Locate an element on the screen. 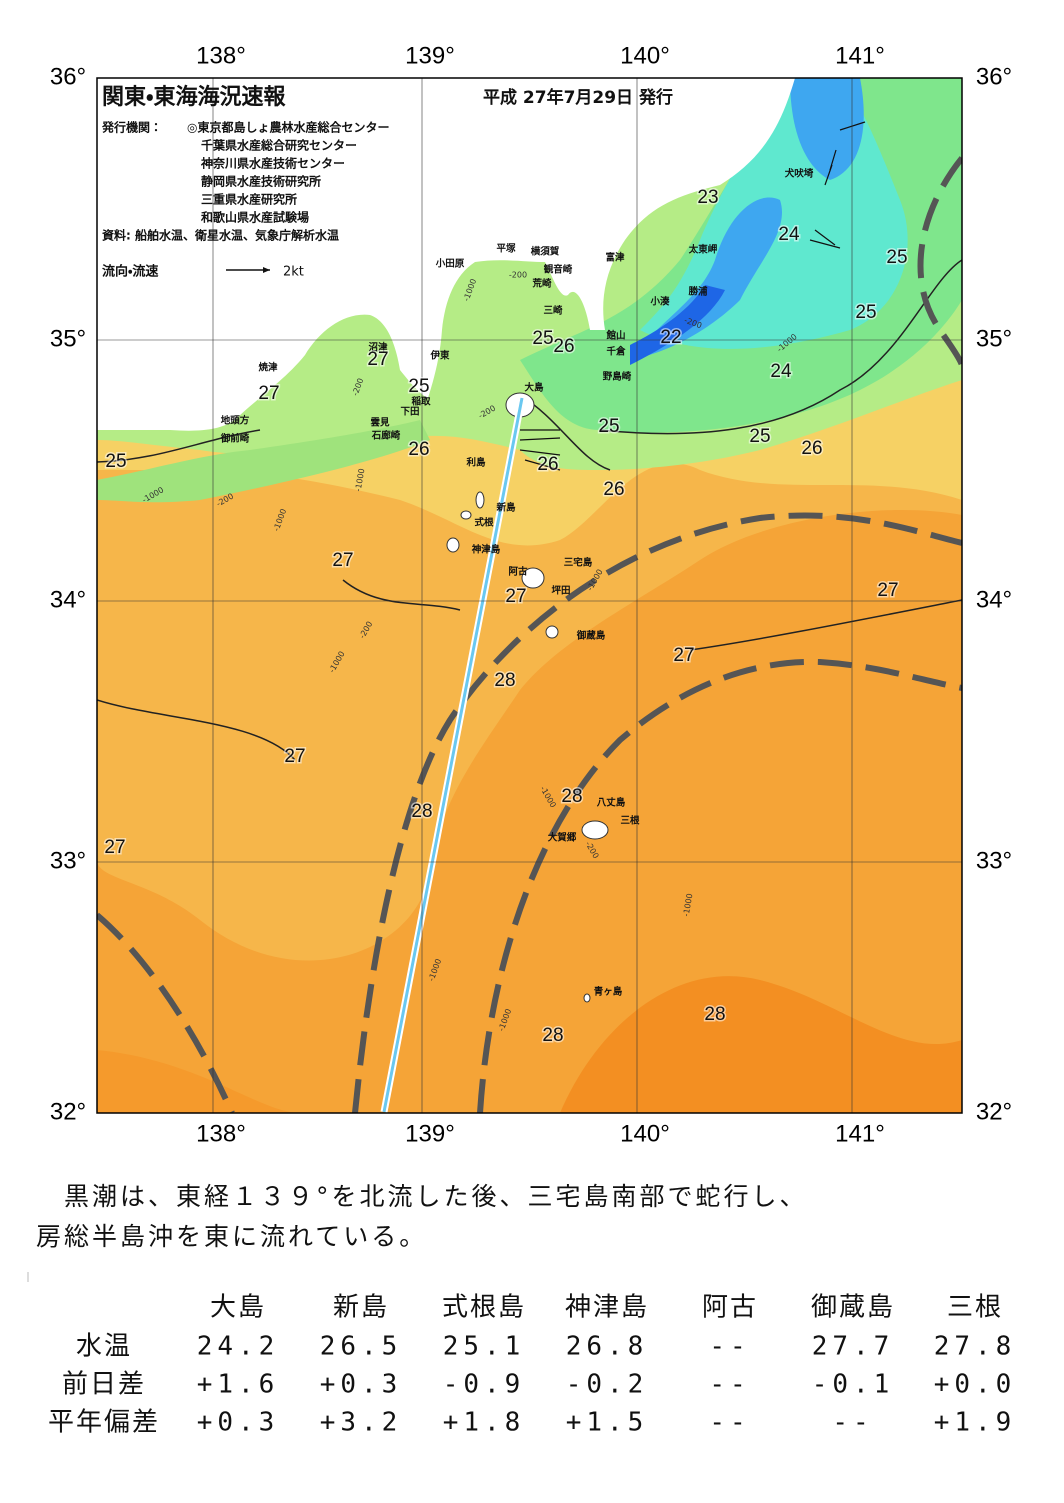 The height and width of the screenshot is (1503, 1064). place-name: 小田原 is located at coordinates (450, 264).